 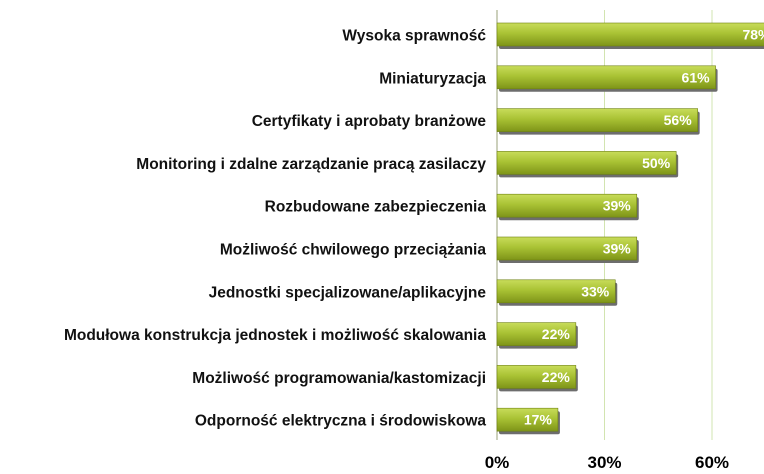 What do you see at coordinates (376, 207) in the screenshot?
I see `category-label: Rozbudowane zabezpieczenia` at bounding box center [376, 207].